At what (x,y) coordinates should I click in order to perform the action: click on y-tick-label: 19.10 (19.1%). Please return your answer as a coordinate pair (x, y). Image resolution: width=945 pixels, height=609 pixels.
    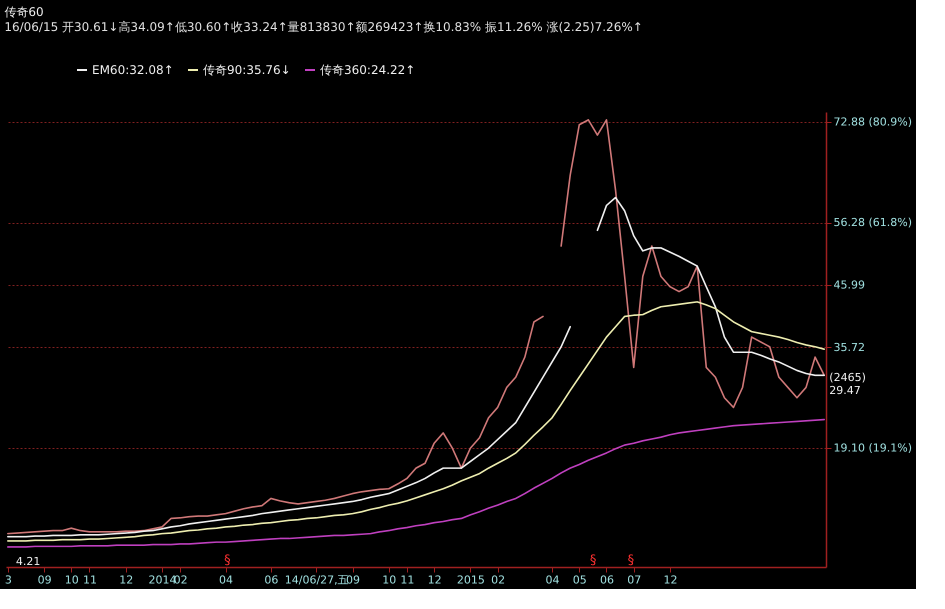
    Looking at the image, I should click on (873, 448).